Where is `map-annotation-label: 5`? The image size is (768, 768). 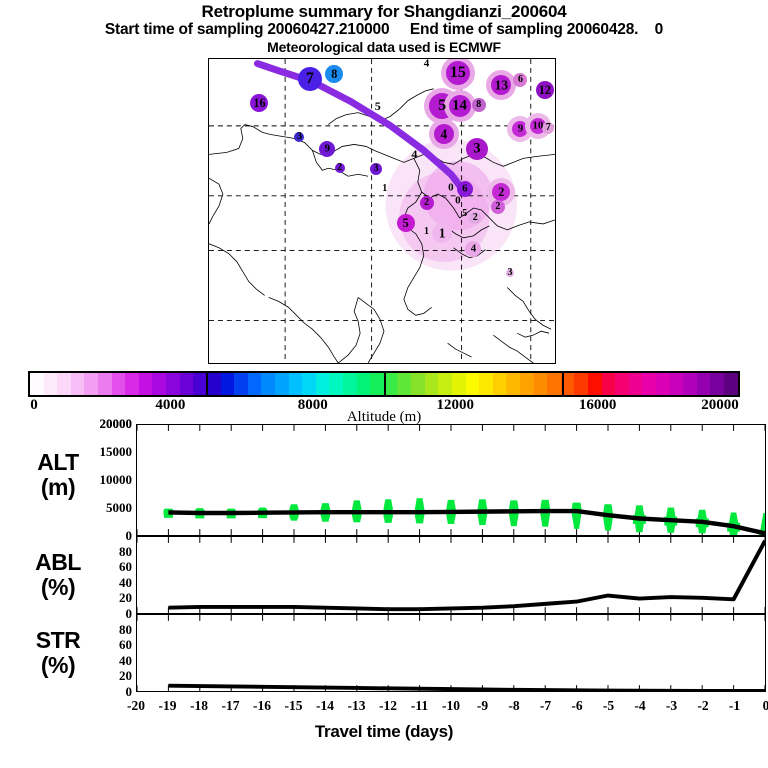
map-annotation-label: 5 is located at coordinates (377, 106).